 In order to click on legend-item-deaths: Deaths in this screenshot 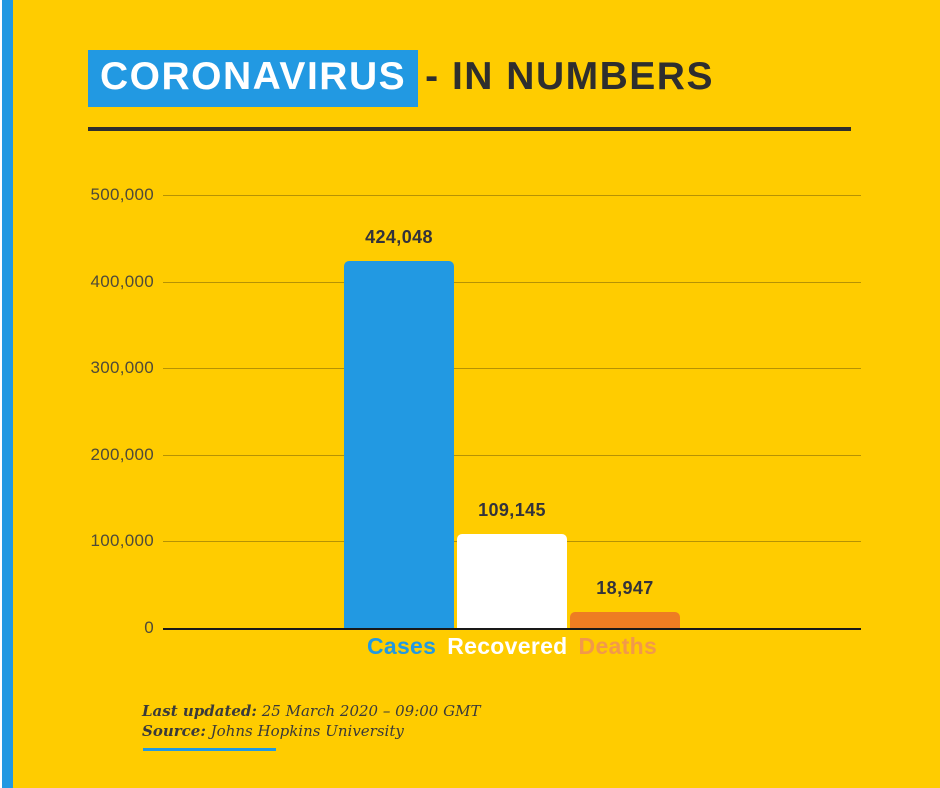, I will do `click(618, 646)`.